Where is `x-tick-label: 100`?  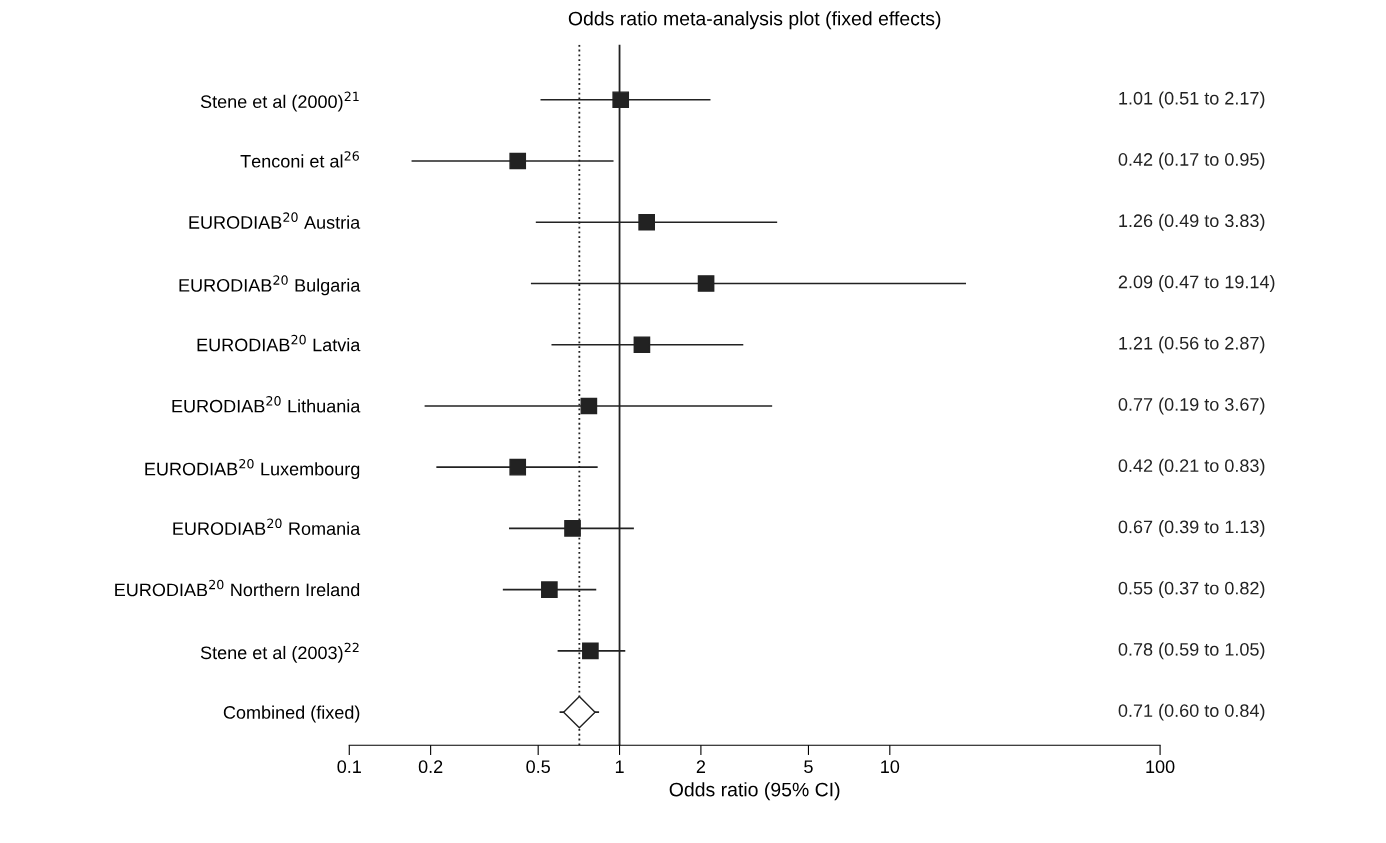 x-tick-label: 100 is located at coordinates (1160, 767).